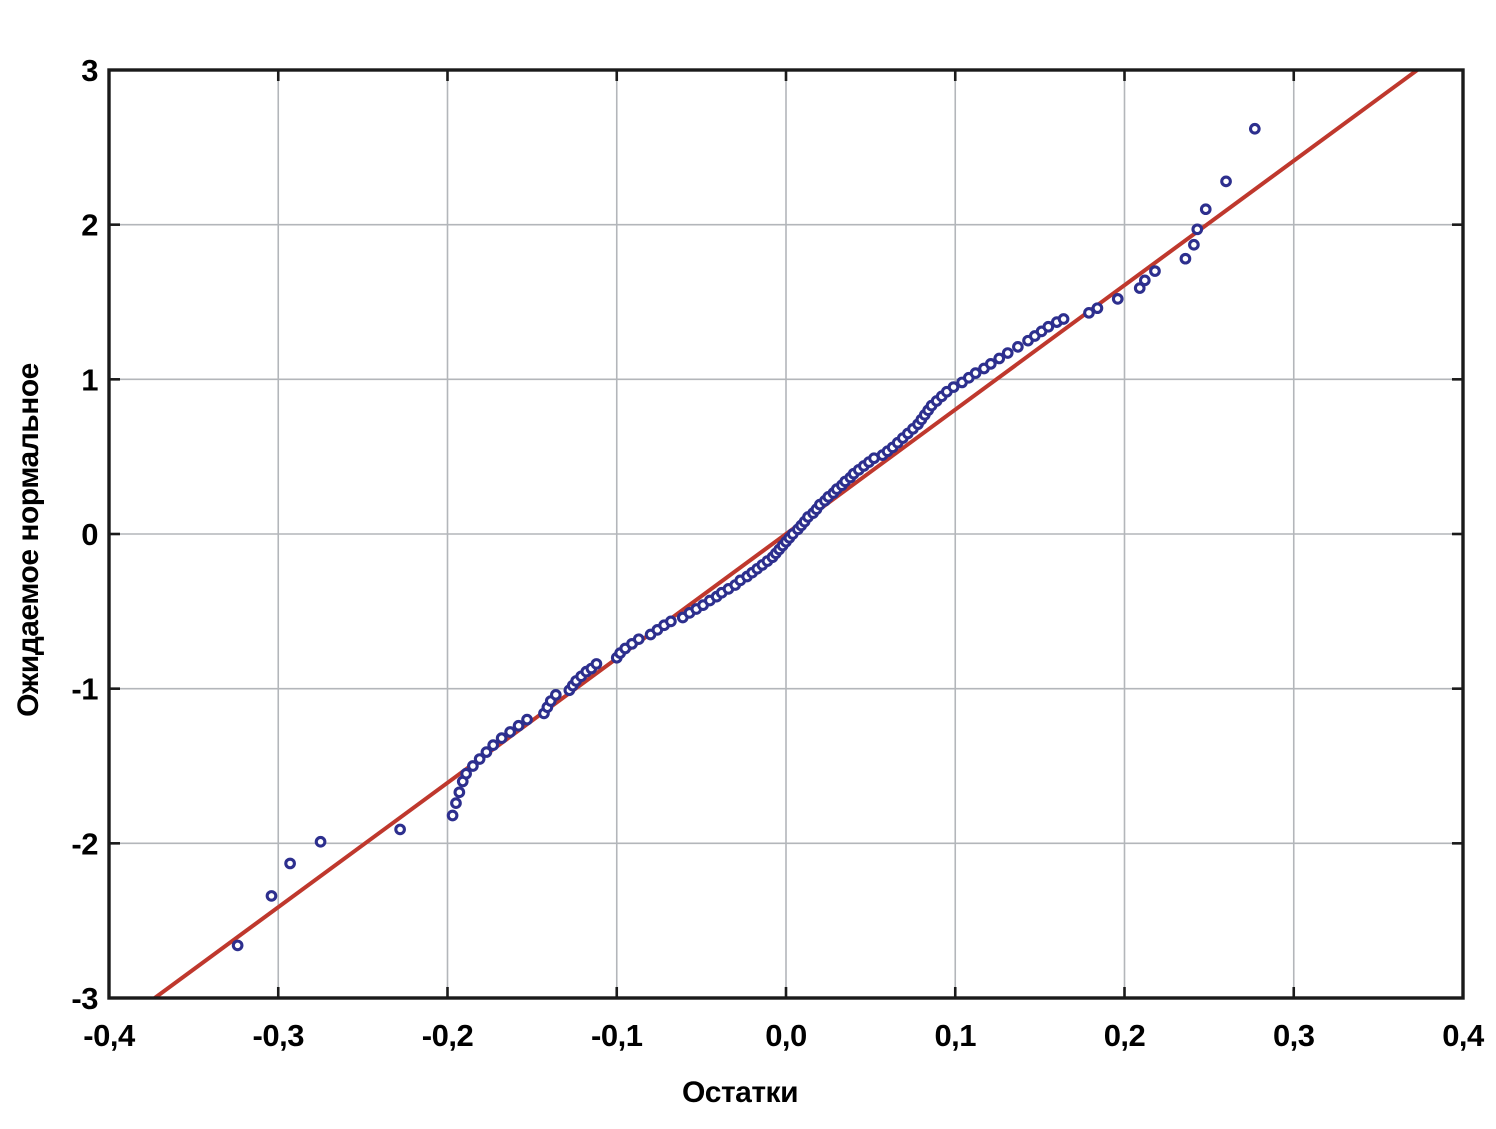  Describe the element at coordinates (28, 540) in the screenshot. I see `y-axis-title: Ожидаемое нормальное` at that location.